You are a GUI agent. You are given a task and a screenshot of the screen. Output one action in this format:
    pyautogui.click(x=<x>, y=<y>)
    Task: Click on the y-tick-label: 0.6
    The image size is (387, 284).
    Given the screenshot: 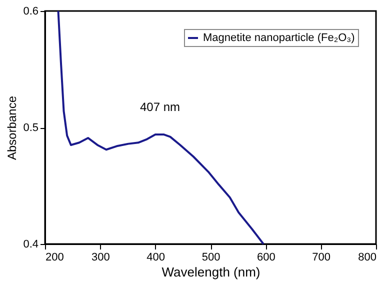 What is the action you would take?
    pyautogui.click(x=30, y=12)
    